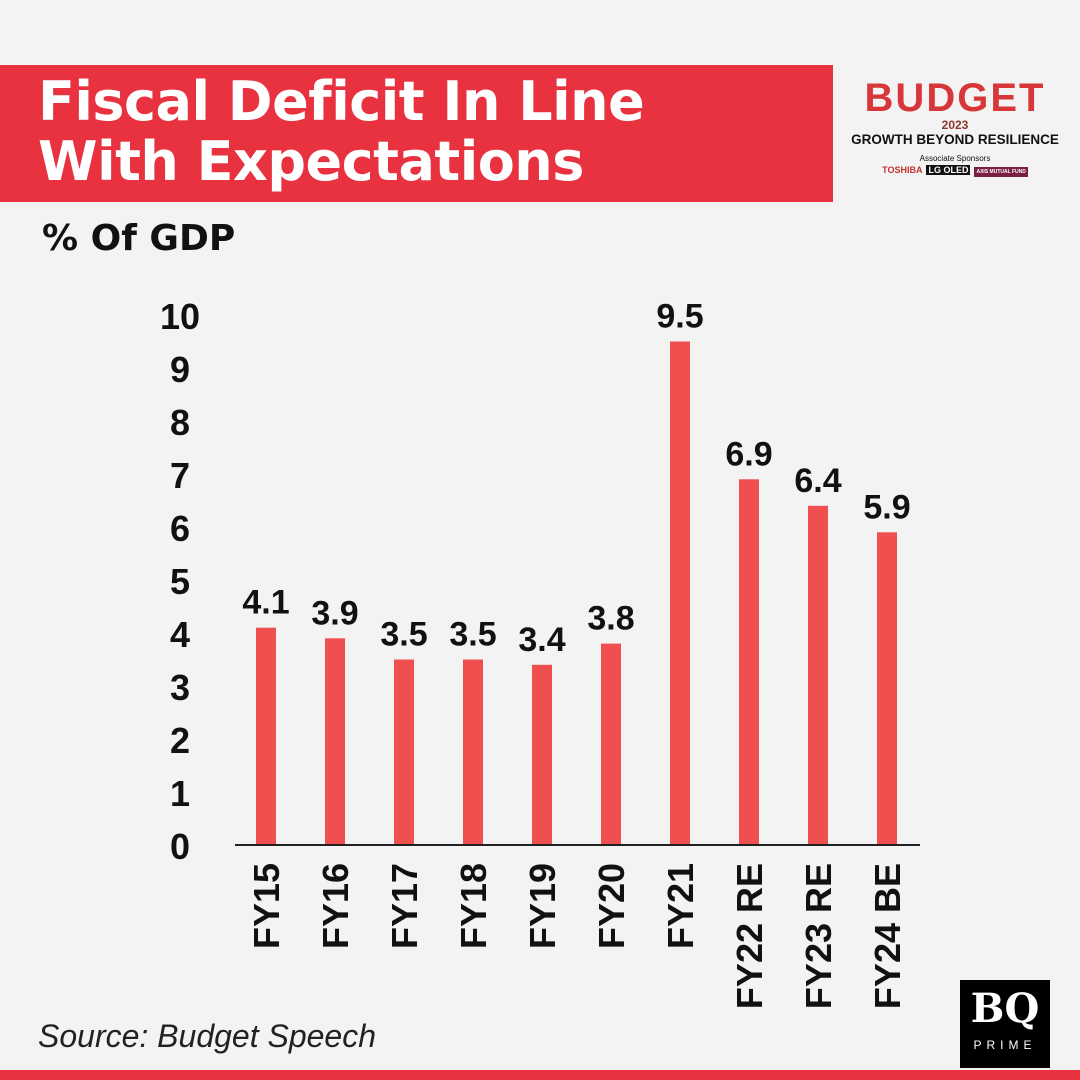 This screenshot has height=1080, width=1080. What do you see at coordinates (887, 936) in the screenshot?
I see `x-tick-label: FY24 BE` at bounding box center [887, 936].